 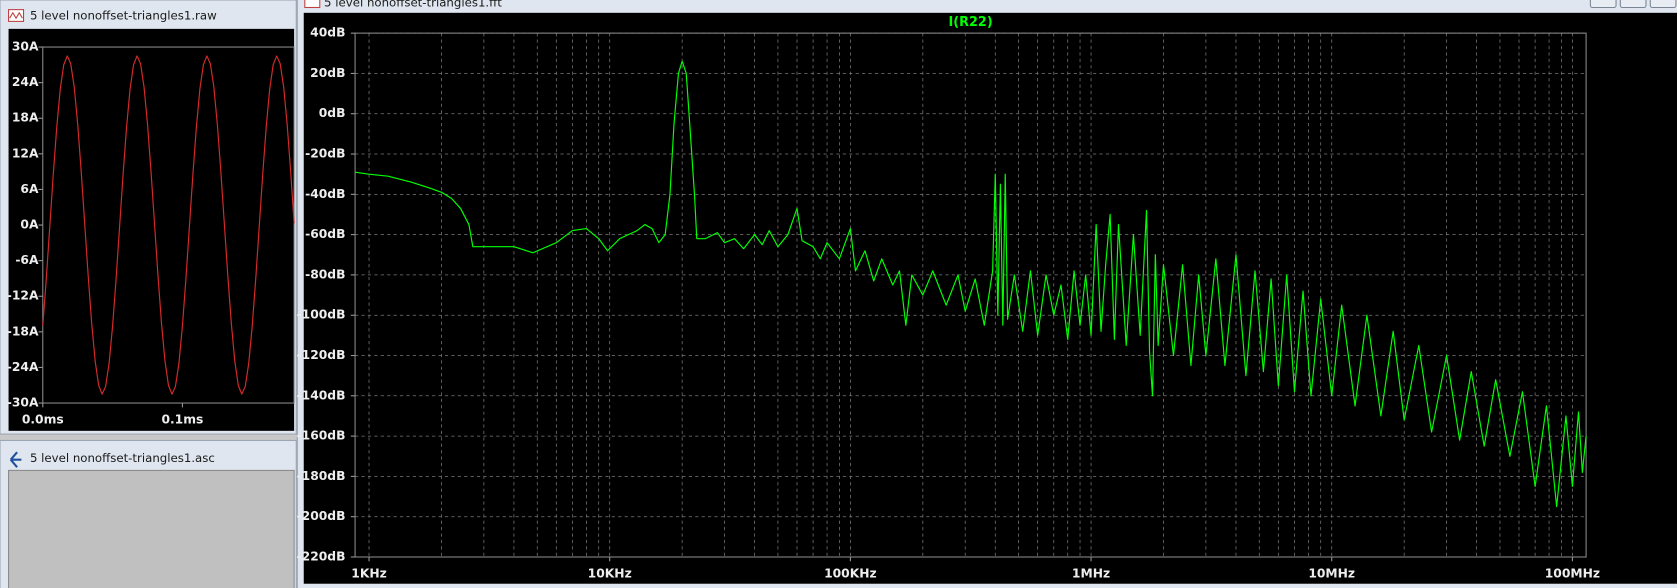 I want to click on x-tick-label: 10MHz, so click(x=1331, y=574).